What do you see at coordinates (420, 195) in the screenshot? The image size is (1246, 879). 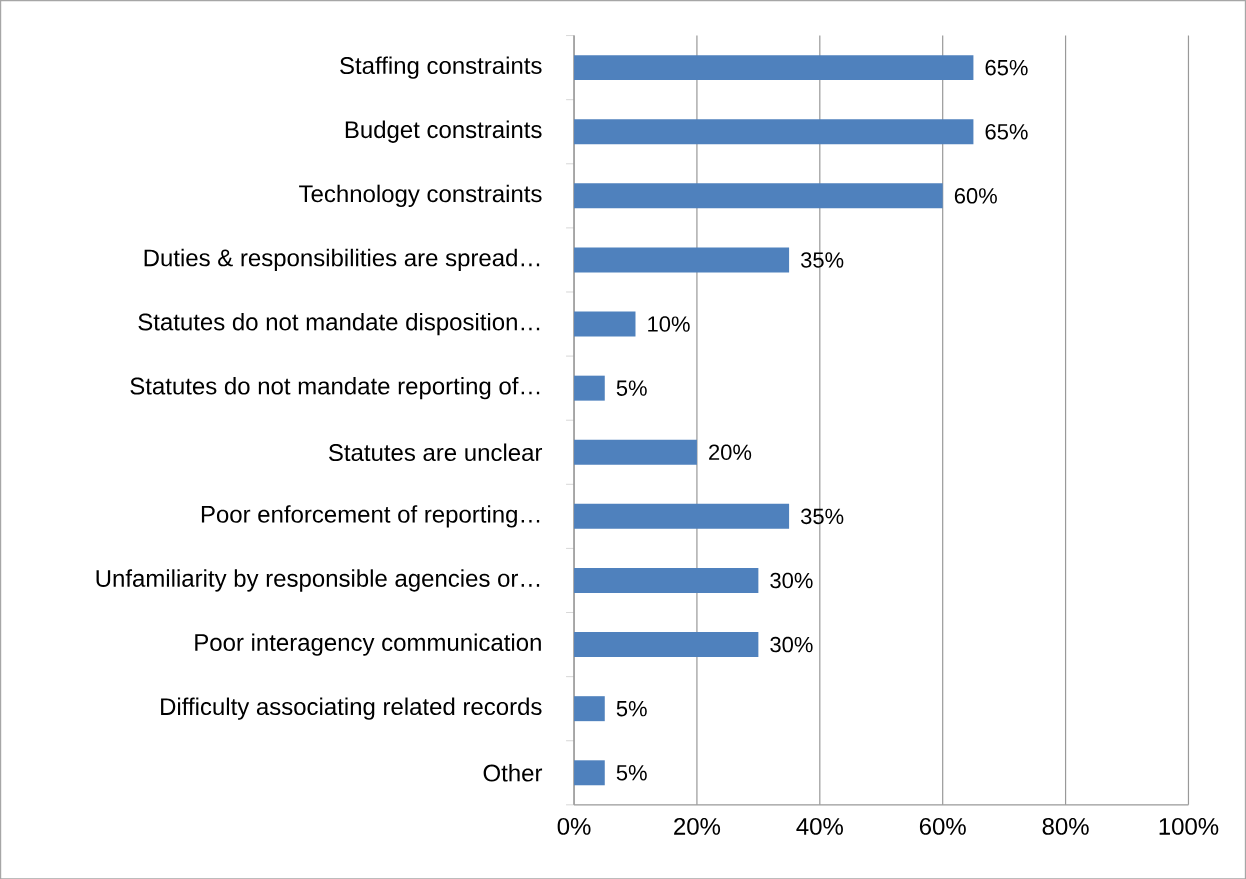 I see `y-tick-label: Technology constraints` at bounding box center [420, 195].